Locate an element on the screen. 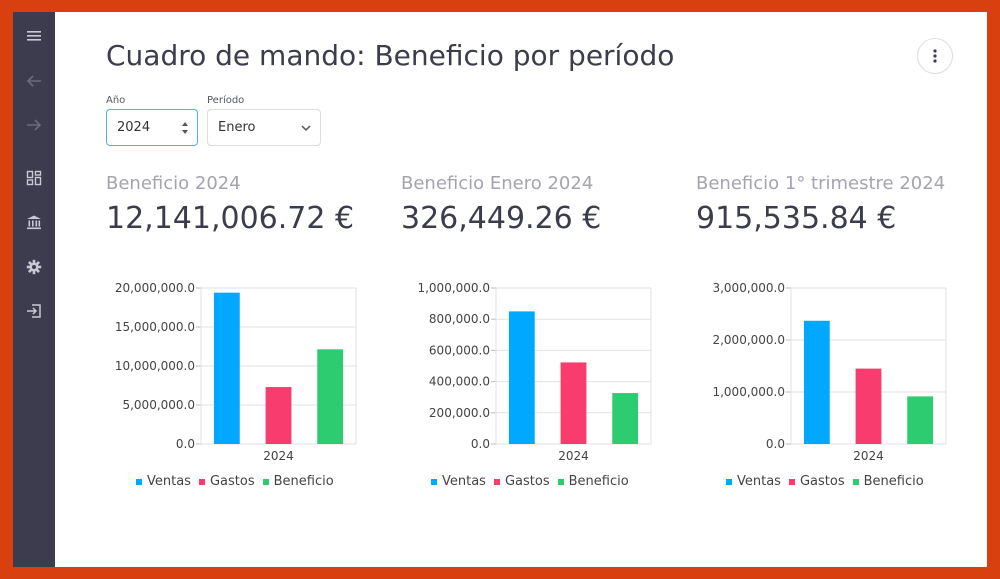 The width and height of the screenshot is (1000, 579). period-value: Enero is located at coordinates (237, 127).